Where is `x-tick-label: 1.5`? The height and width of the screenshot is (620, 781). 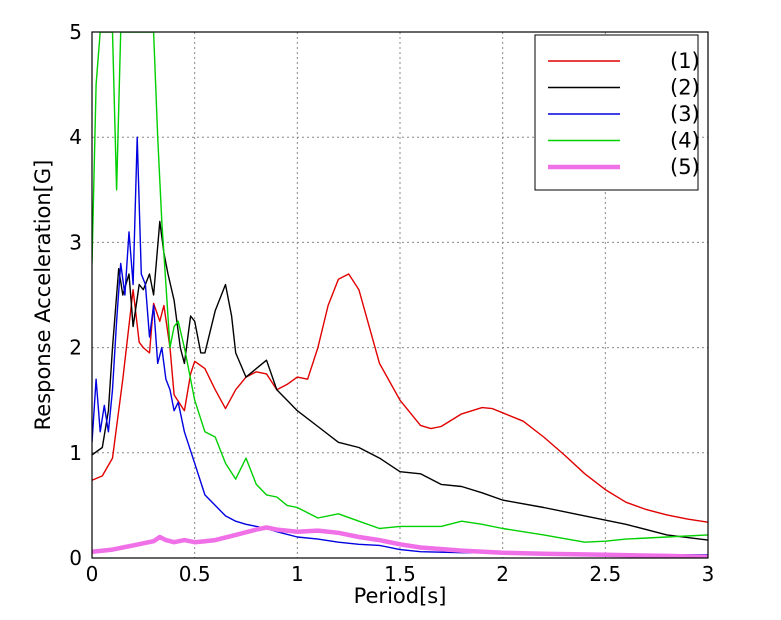
x-tick-label: 1.5 is located at coordinates (400, 574).